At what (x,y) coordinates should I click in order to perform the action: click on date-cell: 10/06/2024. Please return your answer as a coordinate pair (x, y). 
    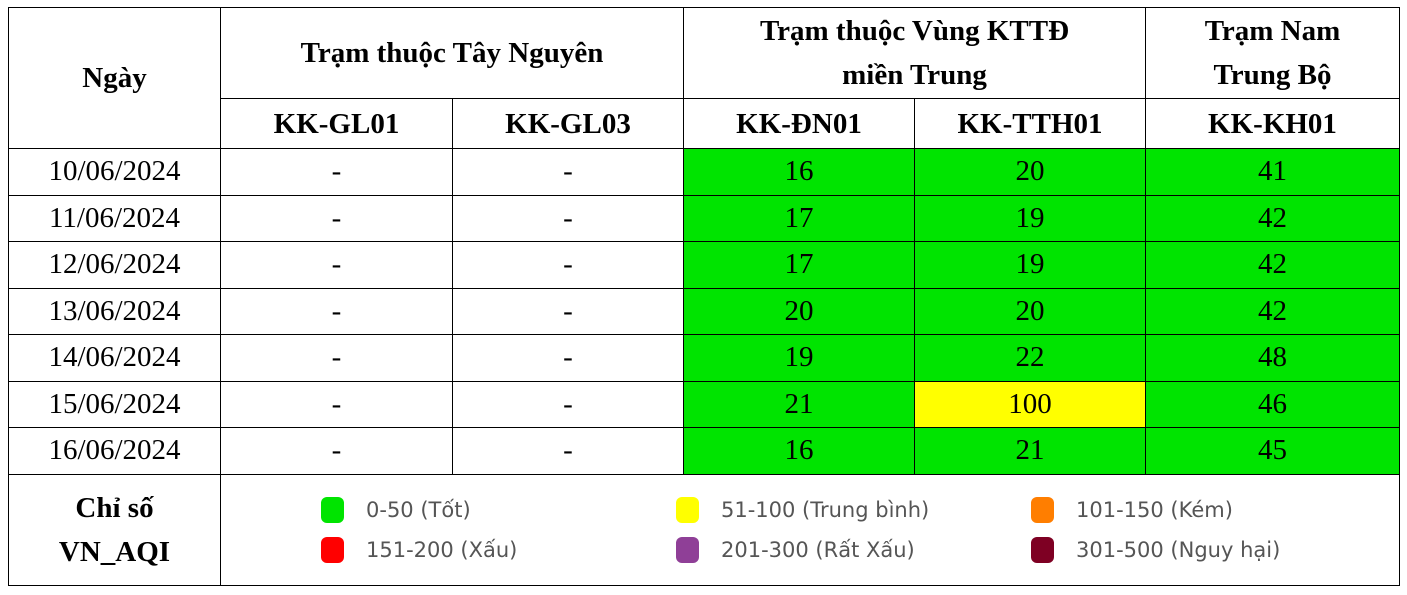
    Looking at the image, I should click on (114, 172).